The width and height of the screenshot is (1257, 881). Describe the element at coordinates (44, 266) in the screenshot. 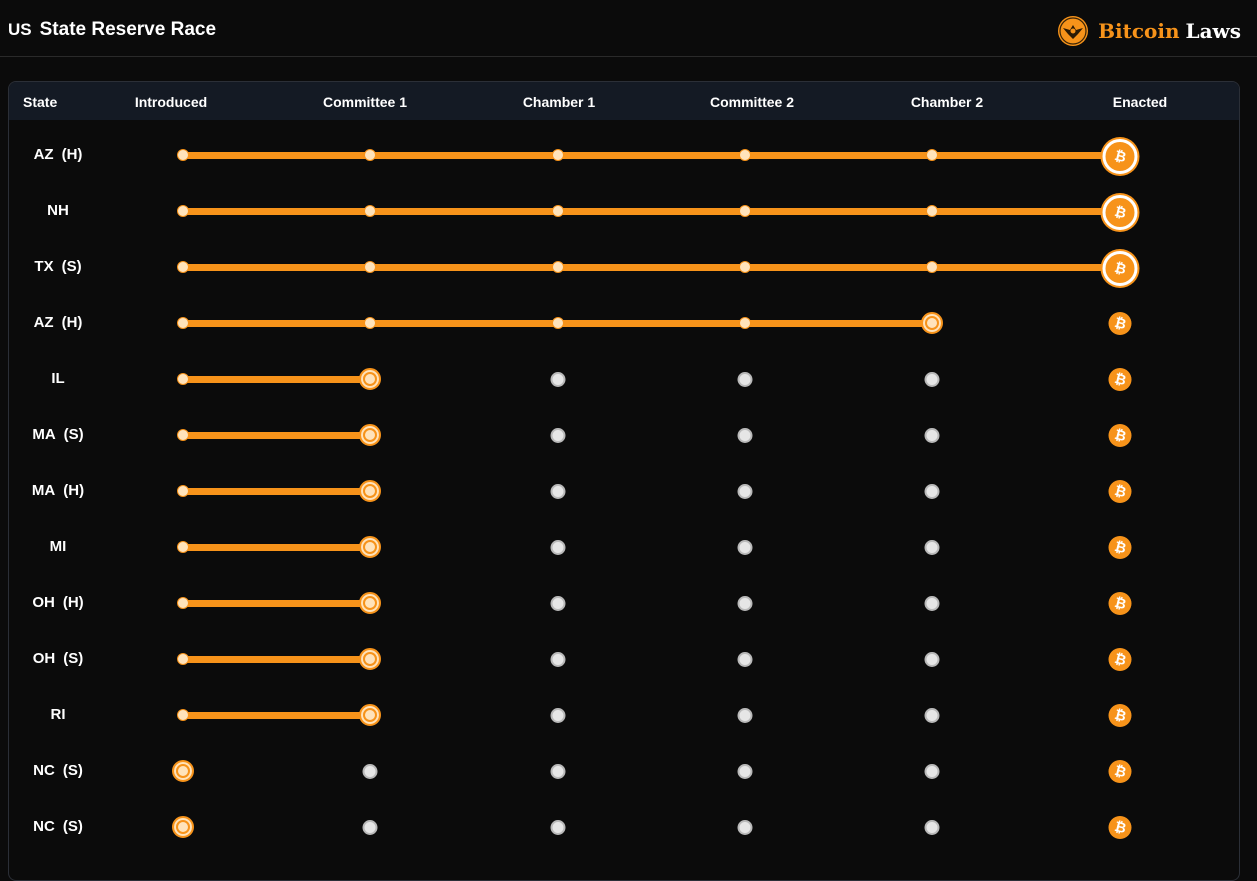

I see `state-code: TX` at that location.